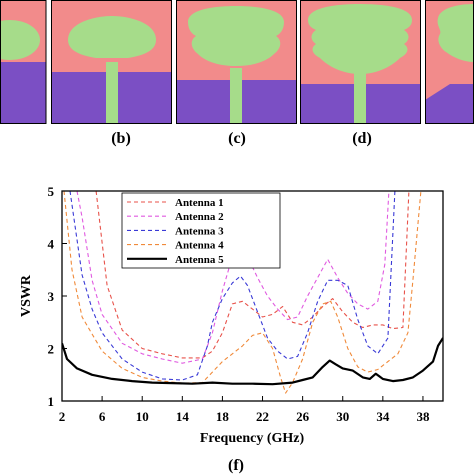 The width and height of the screenshot is (474, 474). Describe the element at coordinates (383, 416) in the screenshot. I see `x-tick-label: 34` at that location.